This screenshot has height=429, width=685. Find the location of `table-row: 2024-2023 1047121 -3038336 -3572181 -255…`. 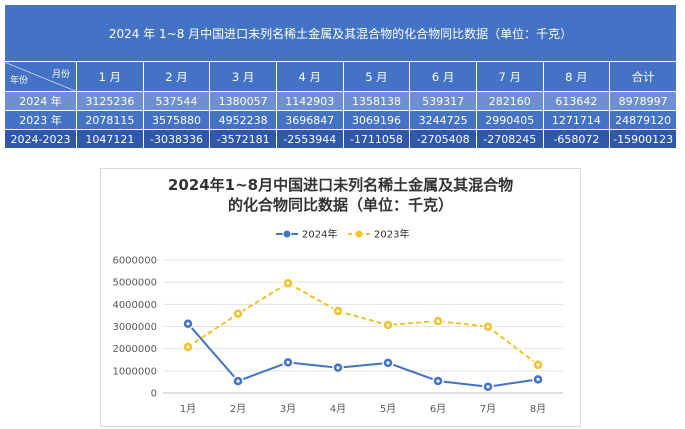

table-row: 2024-2023 1047121 -3038336 -3572181 -255… is located at coordinates (340, 139).